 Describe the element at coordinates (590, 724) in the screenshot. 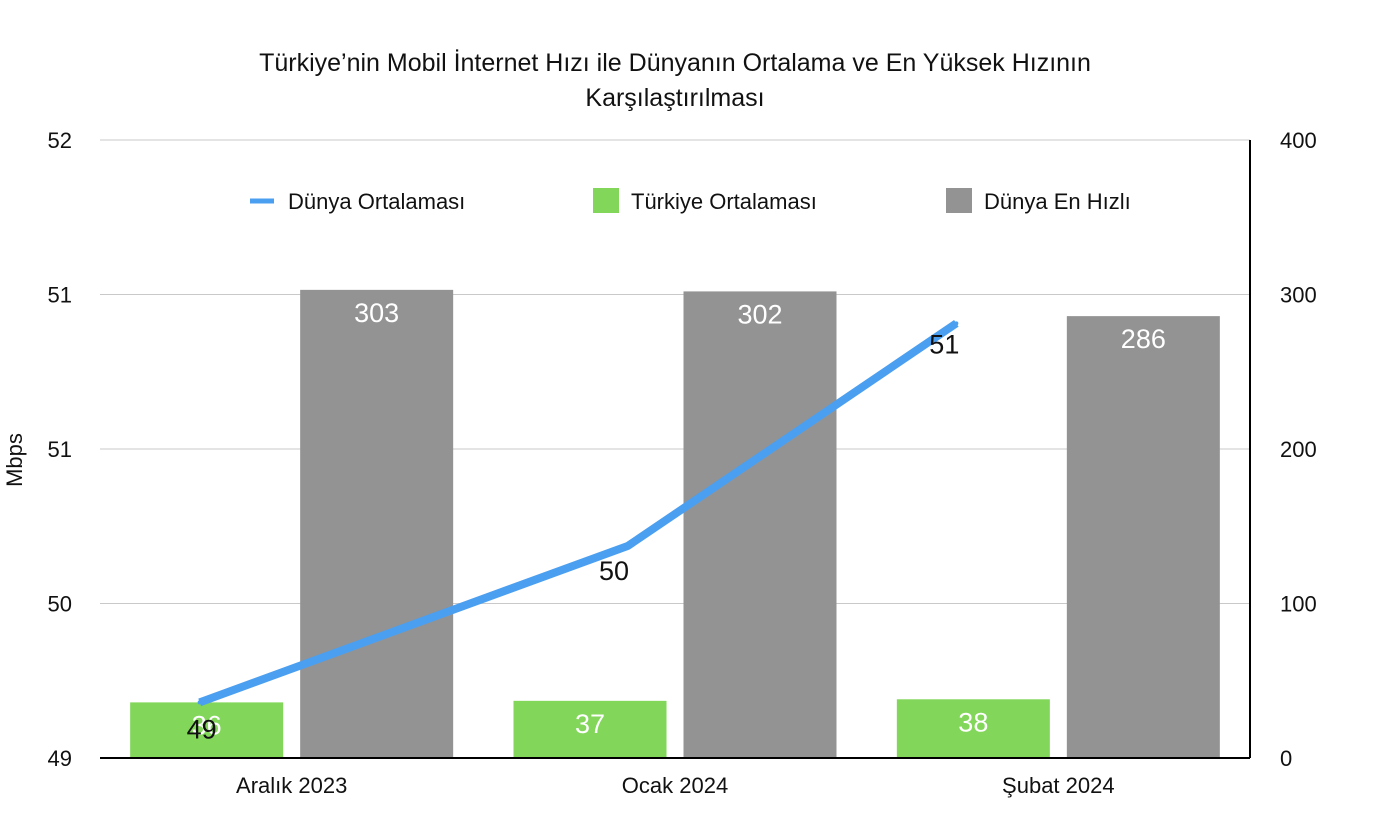

I see `bar-value-label: 37` at that location.